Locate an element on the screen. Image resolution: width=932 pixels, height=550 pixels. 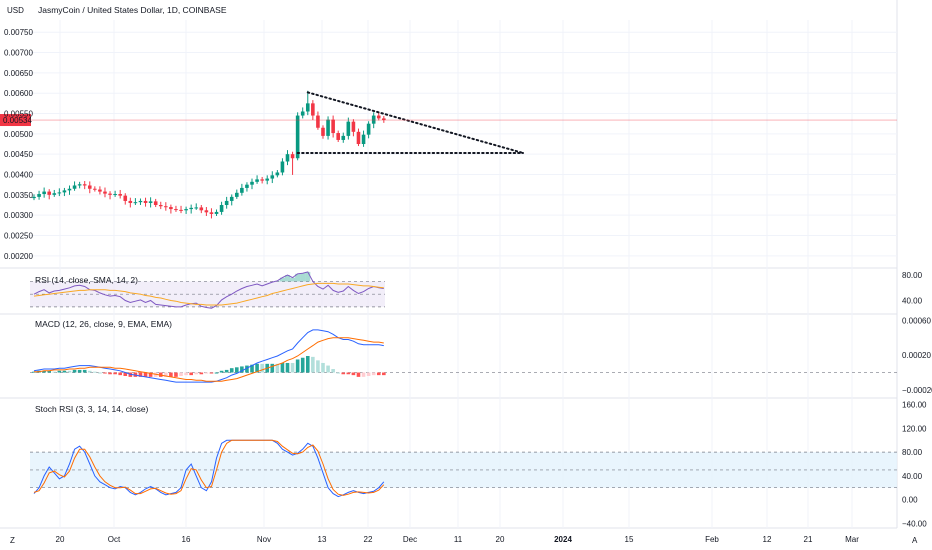
price-tick-label: 0.00750 is located at coordinates (18, 32).